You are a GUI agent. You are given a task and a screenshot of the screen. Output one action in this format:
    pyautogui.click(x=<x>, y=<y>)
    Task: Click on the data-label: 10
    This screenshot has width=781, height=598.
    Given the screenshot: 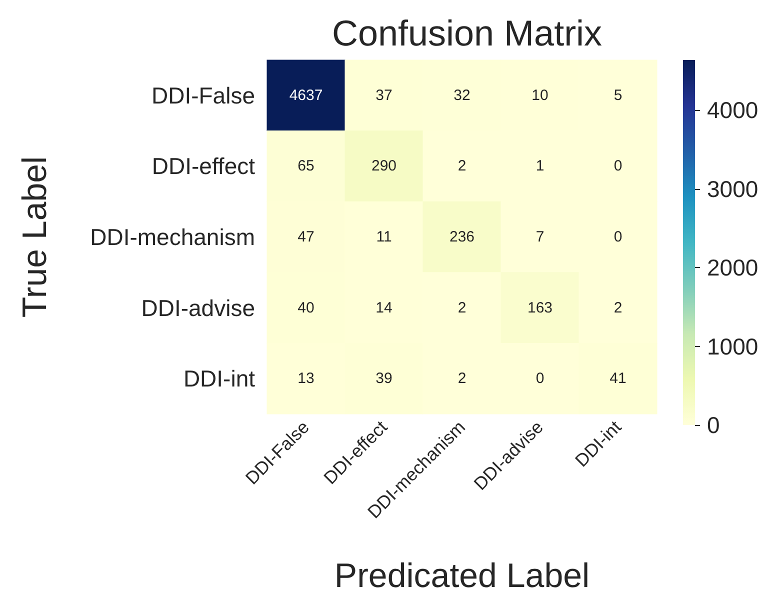 What is the action you would take?
    pyautogui.click(x=540, y=95)
    